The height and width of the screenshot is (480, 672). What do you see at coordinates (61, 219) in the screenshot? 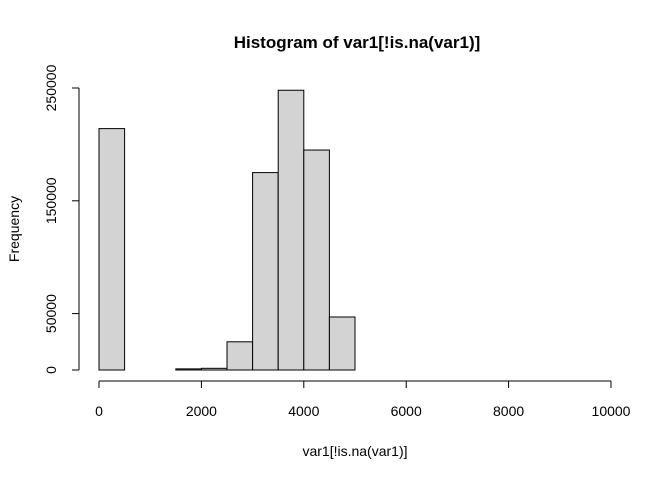
I see `y-axis: 0 50000 150000 250000` at bounding box center [61, 219].